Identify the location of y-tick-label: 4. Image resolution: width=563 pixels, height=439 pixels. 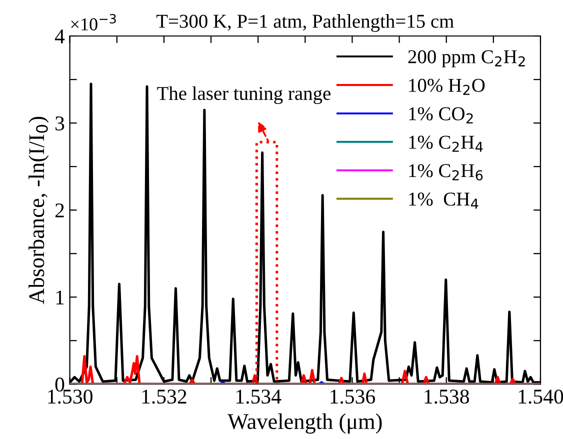
(59, 37).